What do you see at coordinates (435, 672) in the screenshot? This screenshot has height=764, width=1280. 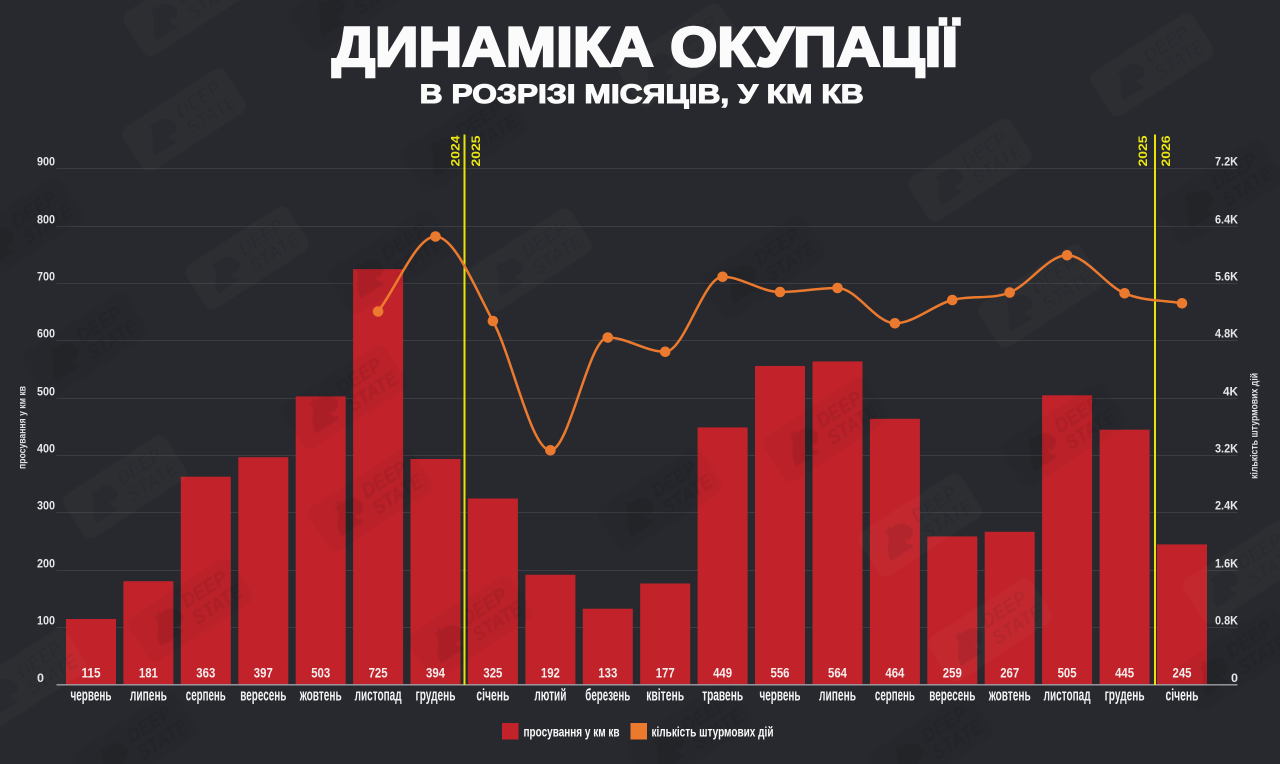 I see `svg-text: 394` at bounding box center [435, 672].